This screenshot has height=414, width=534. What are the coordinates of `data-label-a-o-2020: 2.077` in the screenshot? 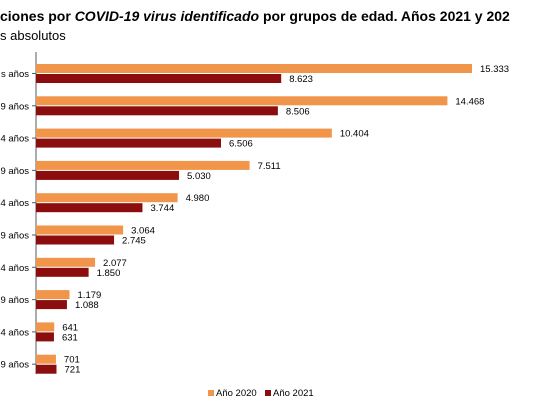 It's located at (115, 263).